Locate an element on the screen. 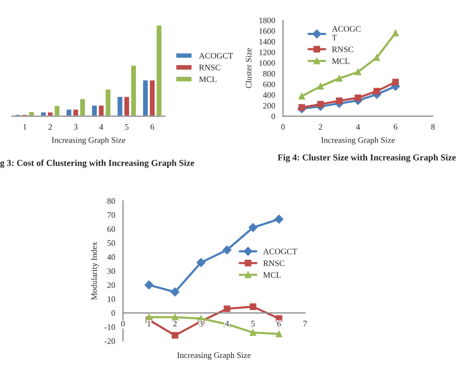  y-tick-label: 1400 is located at coordinates (267, 41).